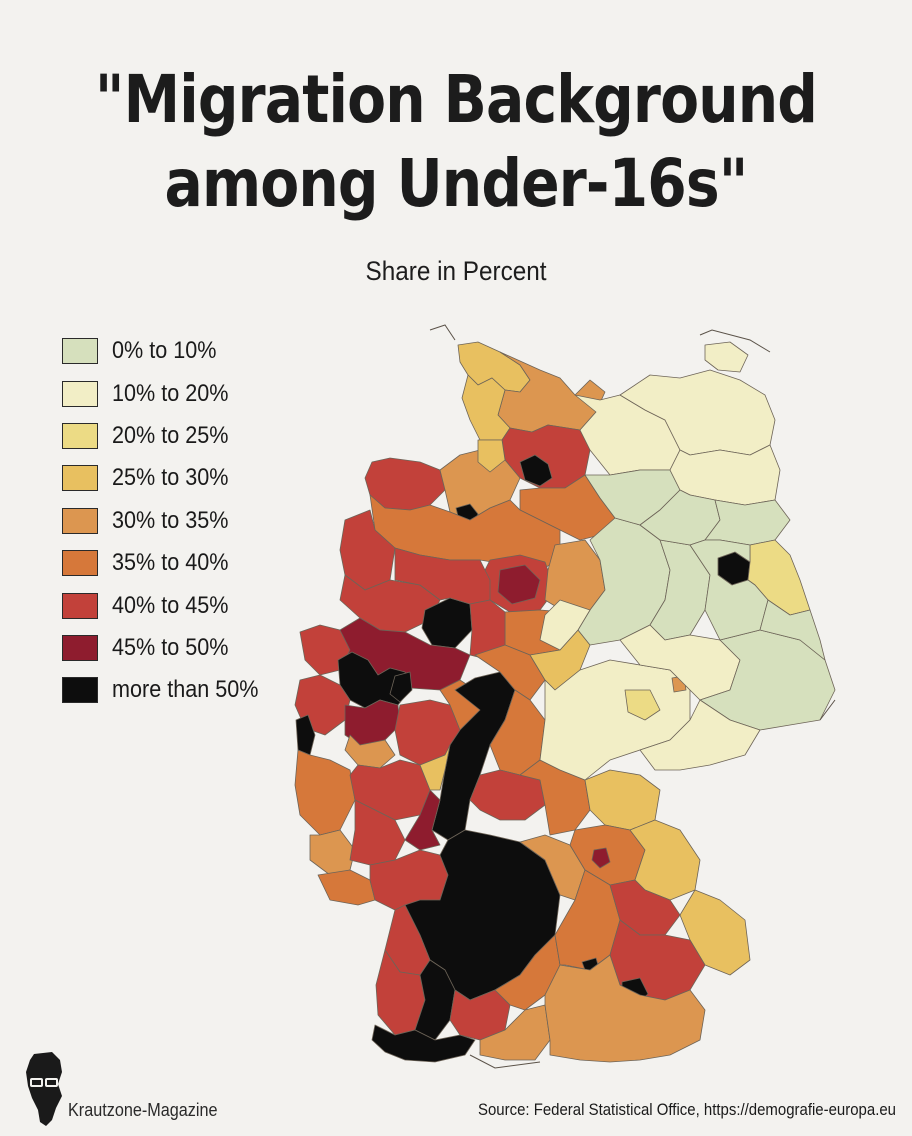 The width and height of the screenshot is (912, 1136). I want to click on region-stade-cuxhaven, so click(491, 456).